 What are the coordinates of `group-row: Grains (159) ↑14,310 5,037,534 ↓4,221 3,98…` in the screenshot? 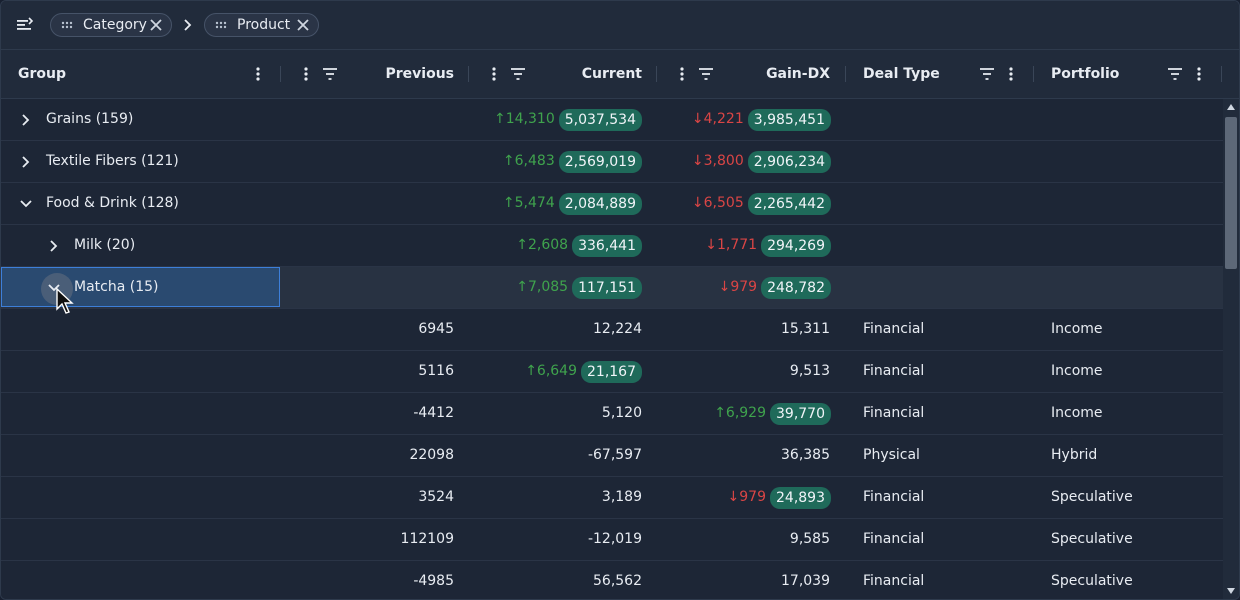 It's located at (612, 120).